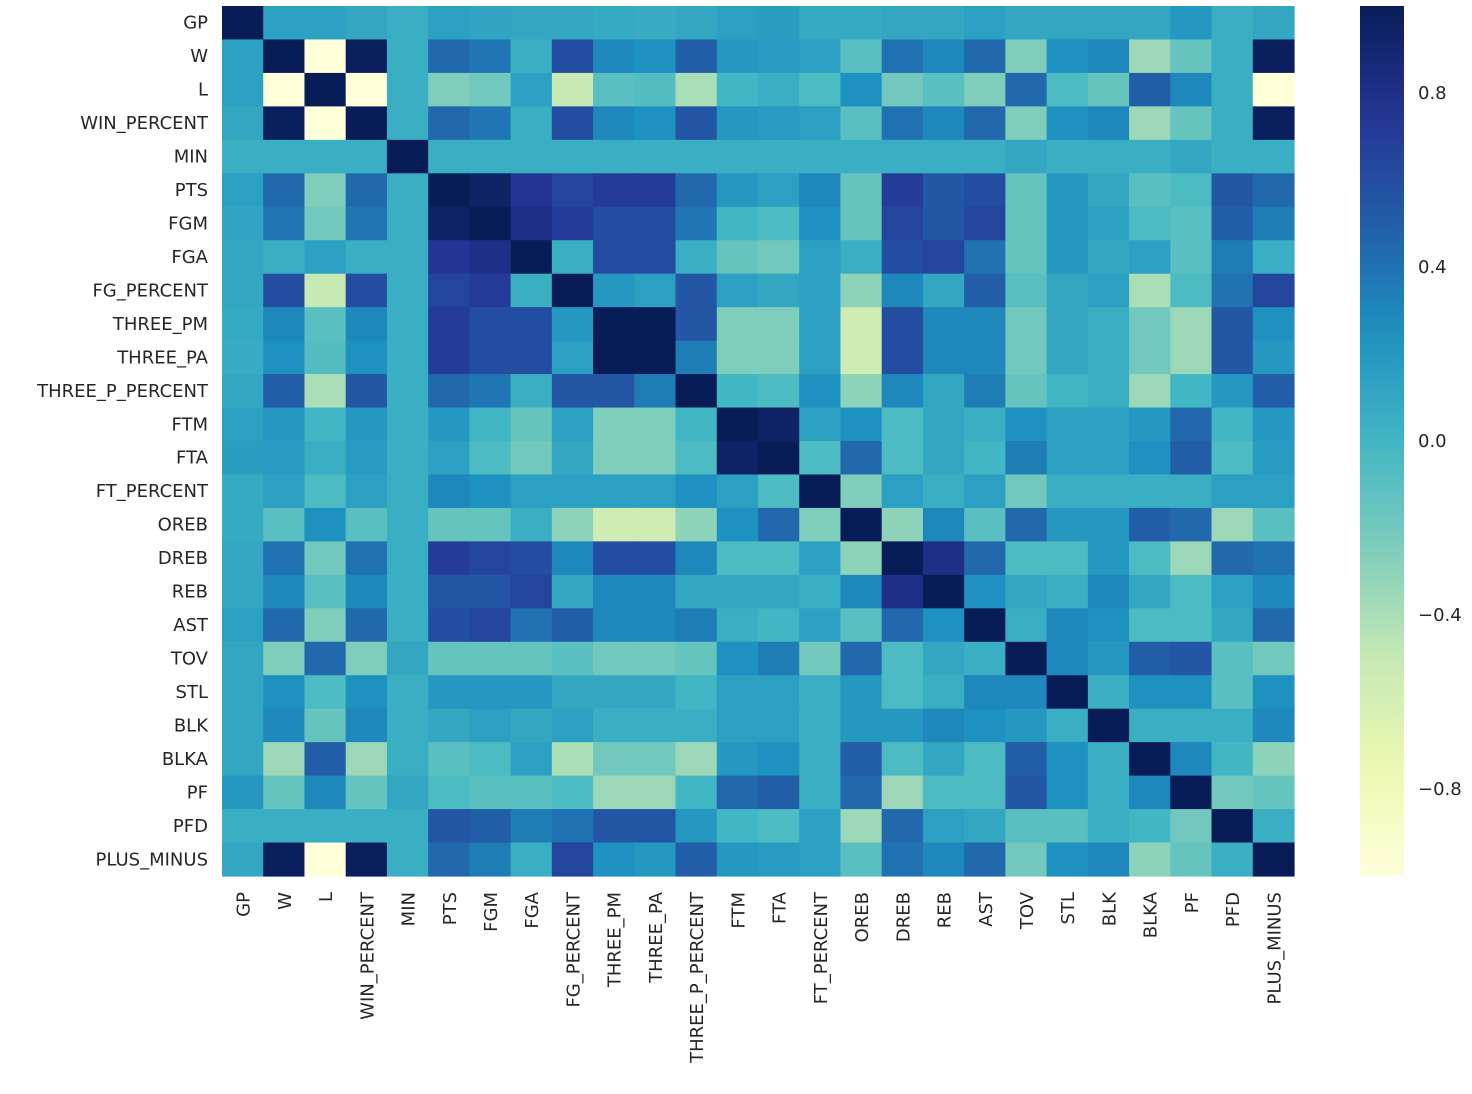  What do you see at coordinates (1192, 902) in the screenshot?
I see `x-tick-label: PF` at bounding box center [1192, 902].